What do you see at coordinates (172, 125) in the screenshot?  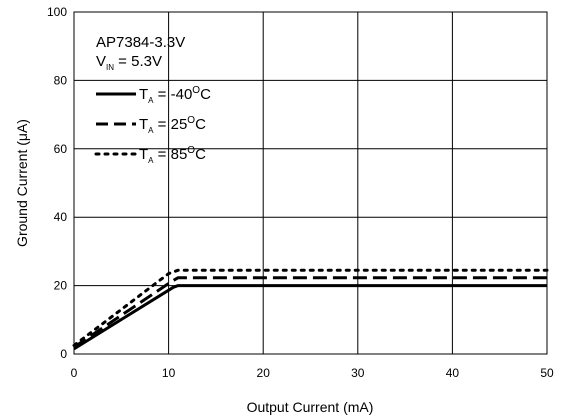 I see `legend-label-25: TA = 25OC` at bounding box center [172, 125].